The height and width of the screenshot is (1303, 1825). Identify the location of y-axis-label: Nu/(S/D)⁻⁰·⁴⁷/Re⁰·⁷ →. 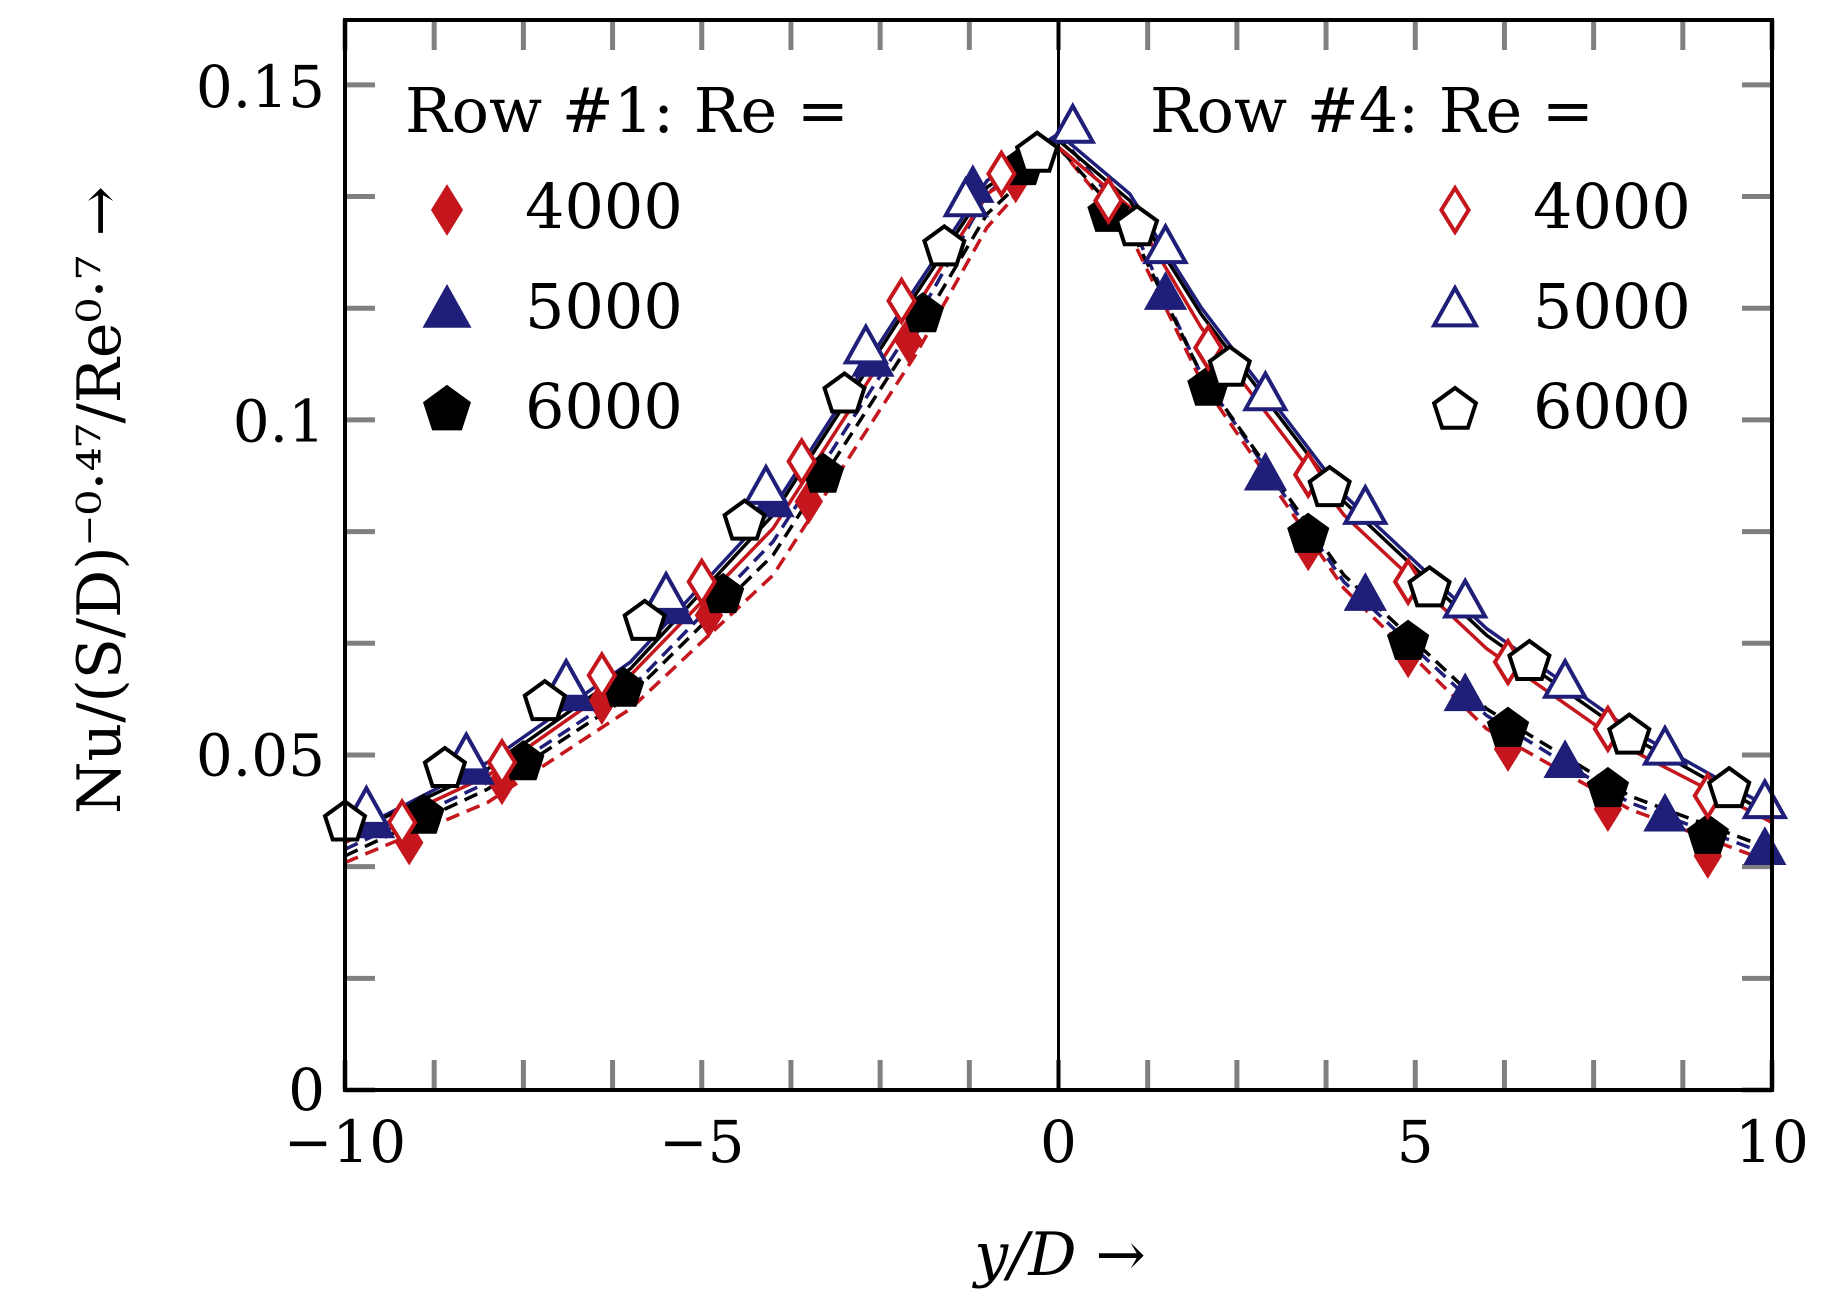
(100, 500).